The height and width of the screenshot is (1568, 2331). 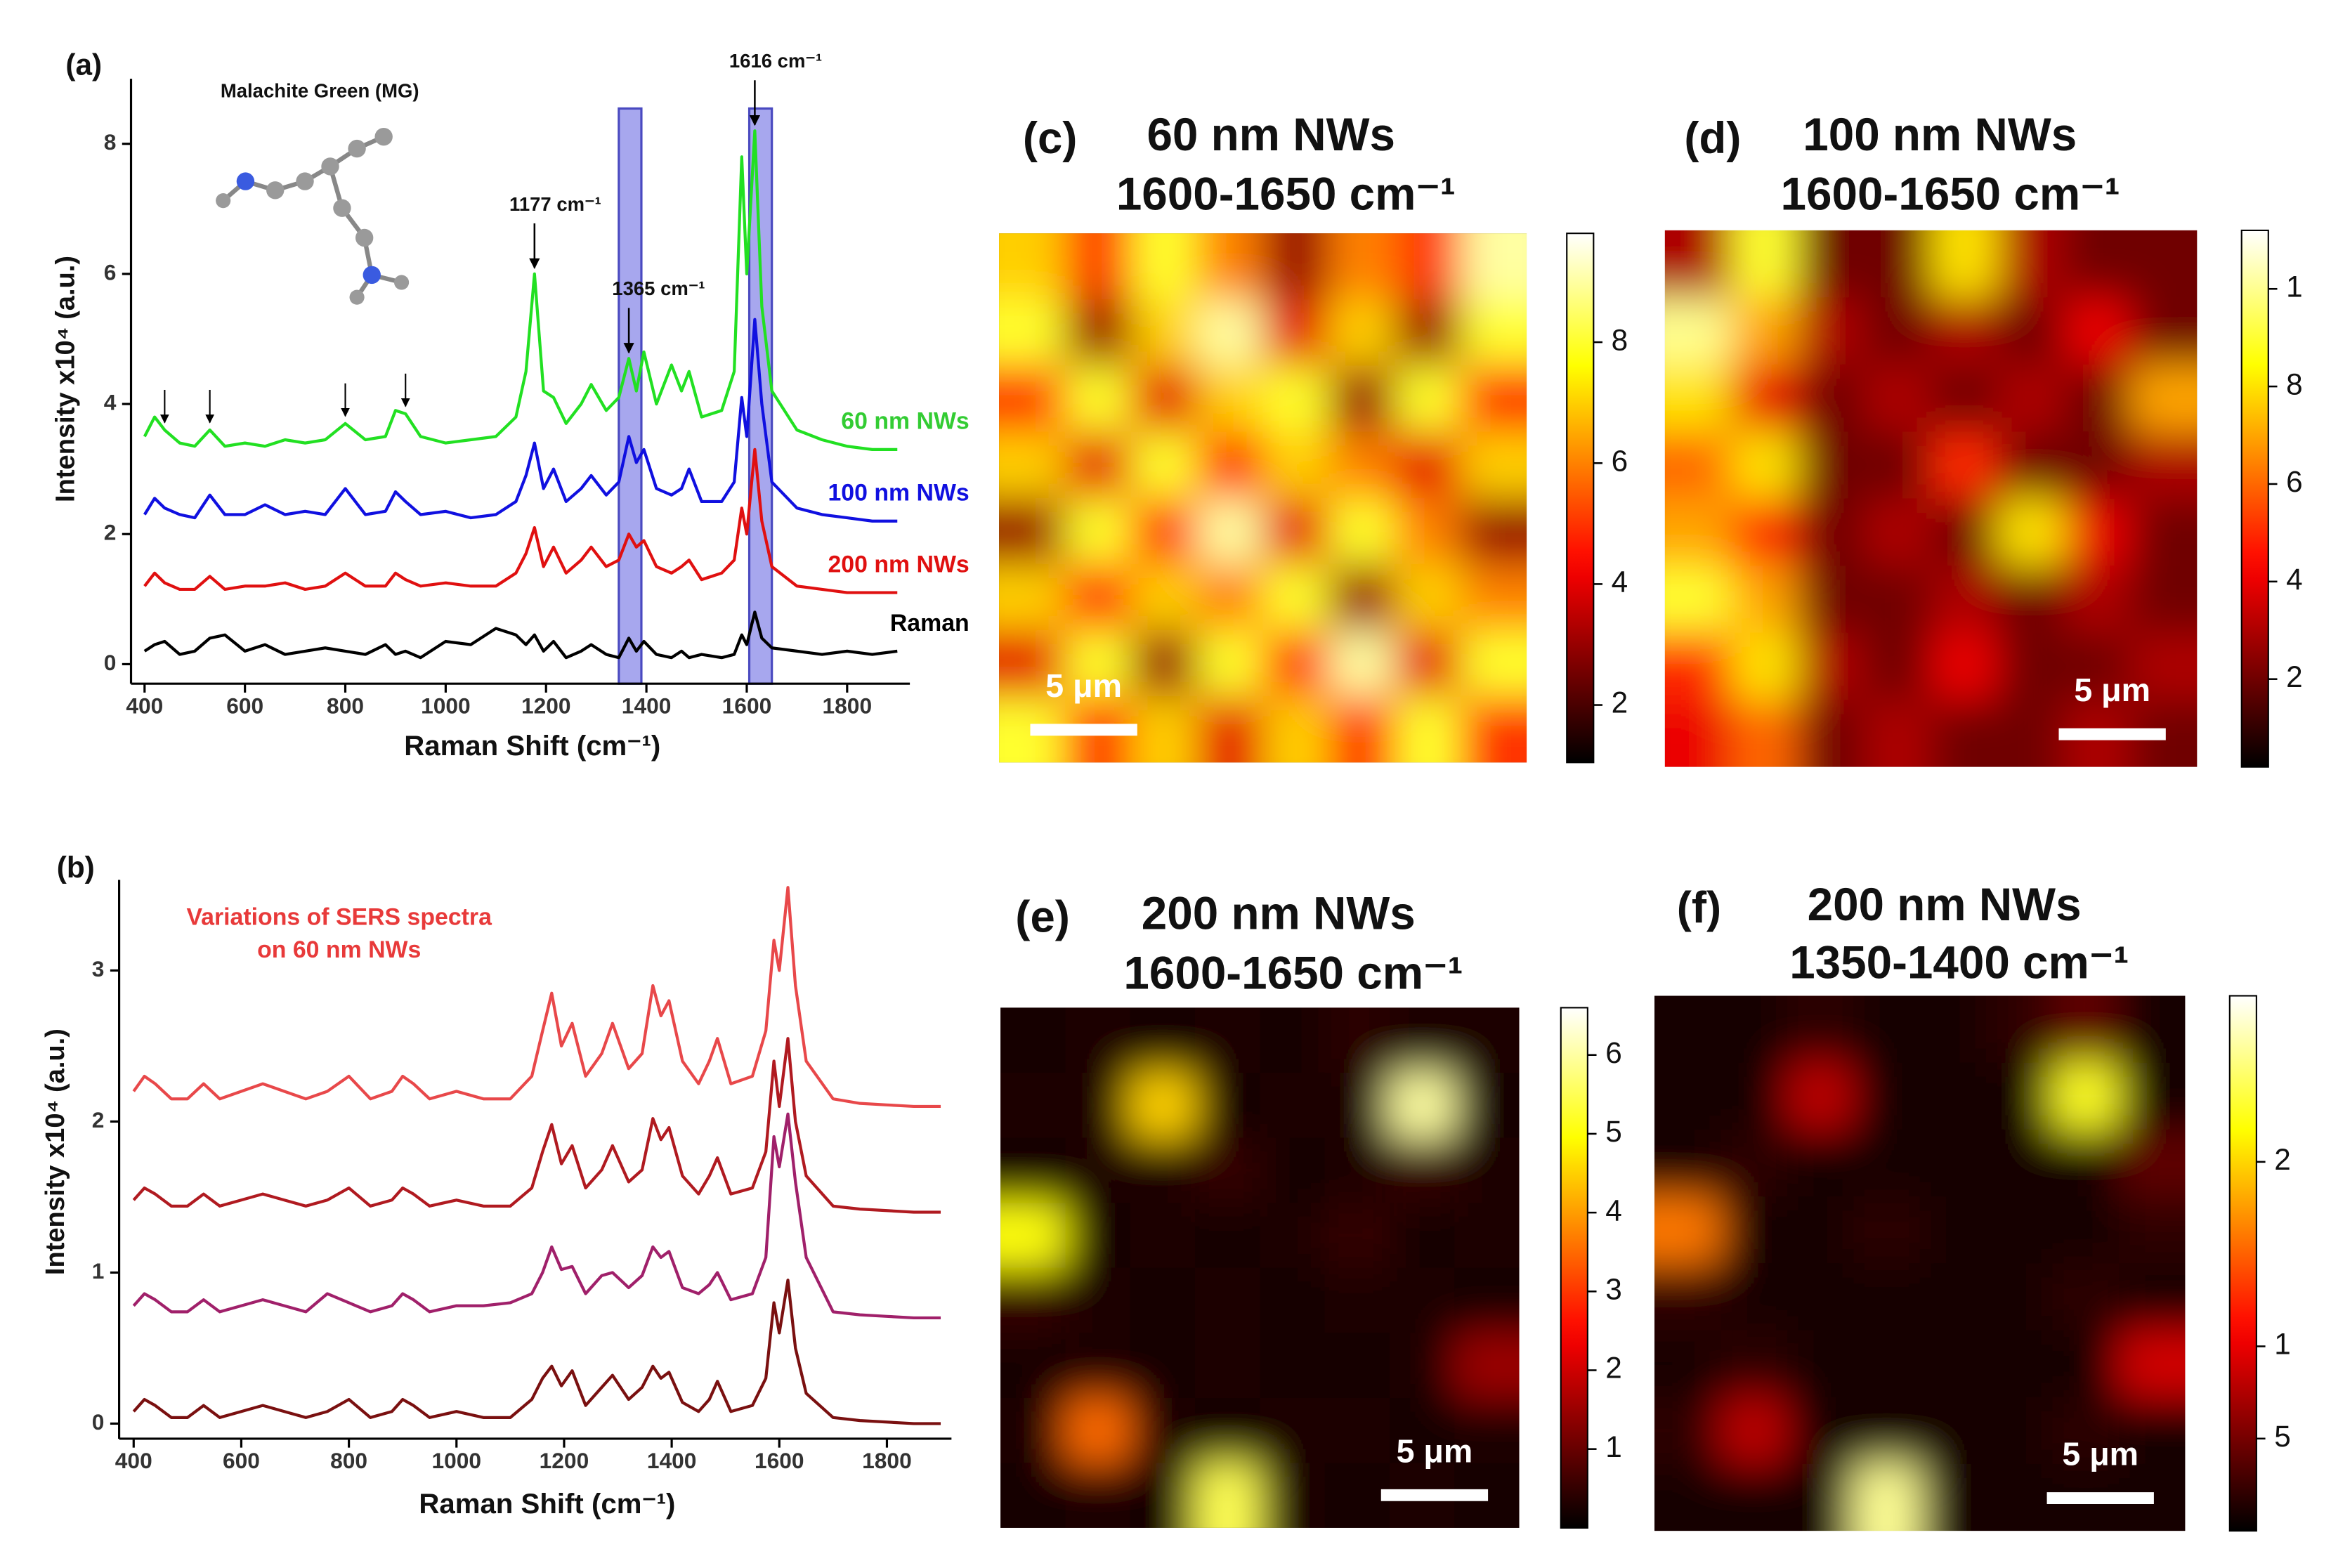 I want to click on map-title: 1350-1400 cm⁻¹, so click(x=1959, y=962).